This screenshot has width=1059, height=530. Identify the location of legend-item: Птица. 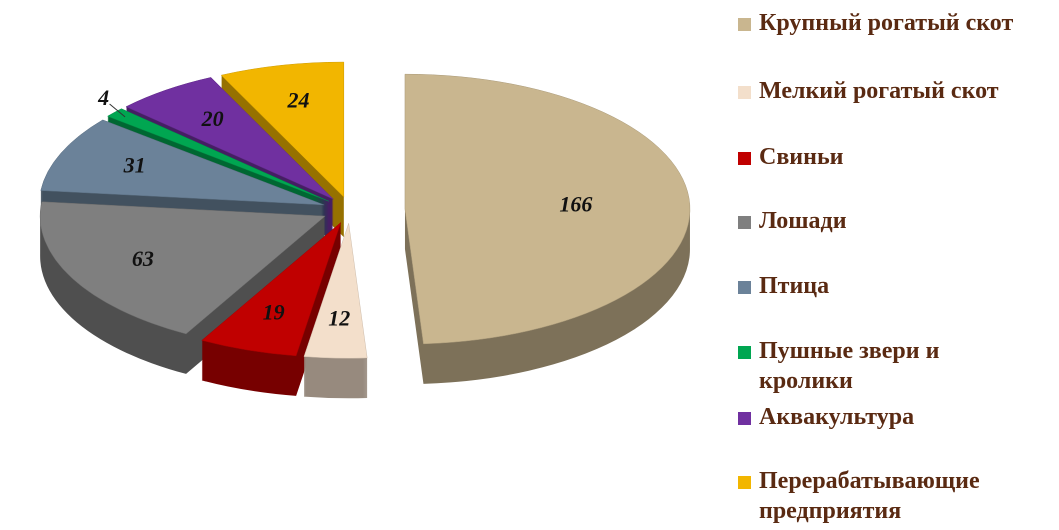
(898, 286).